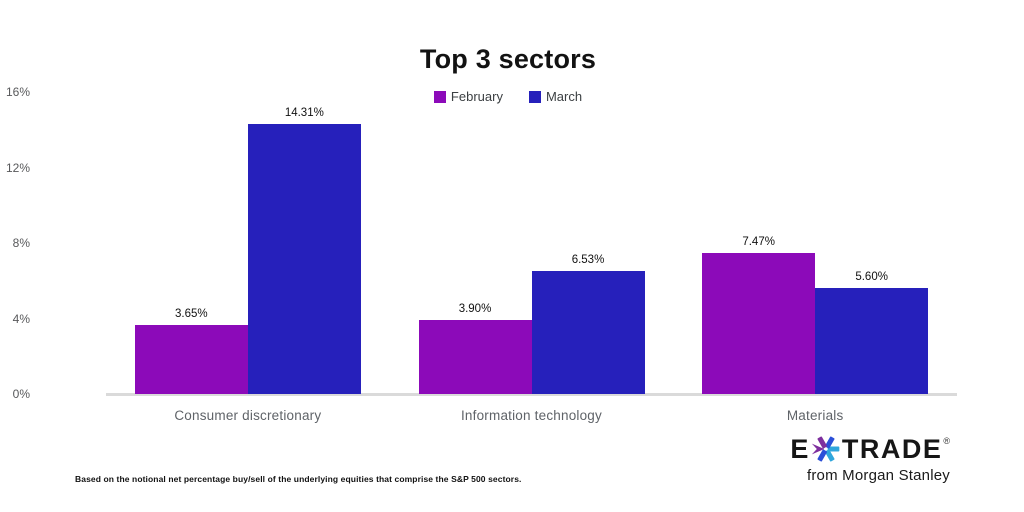 The width and height of the screenshot is (1024, 512). I want to click on bar-wrap-february-materials: 7.47%, so click(759, 243).